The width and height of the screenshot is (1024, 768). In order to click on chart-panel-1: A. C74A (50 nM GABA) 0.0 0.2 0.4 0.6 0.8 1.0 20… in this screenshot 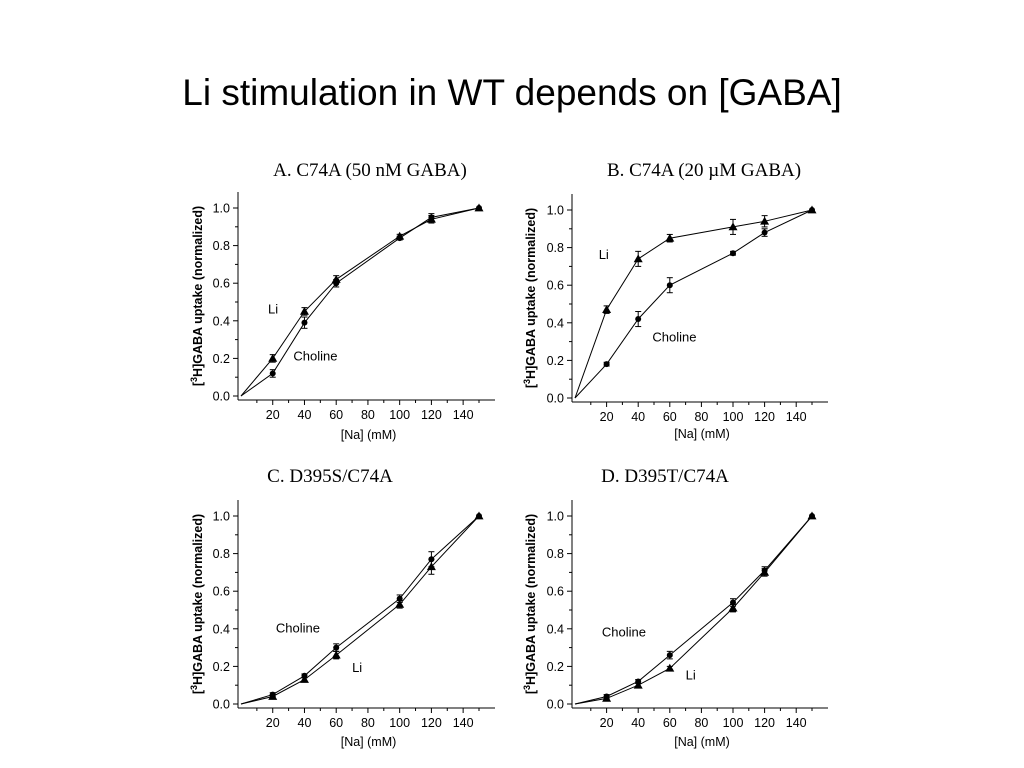, I will do `click(342, 301)`.